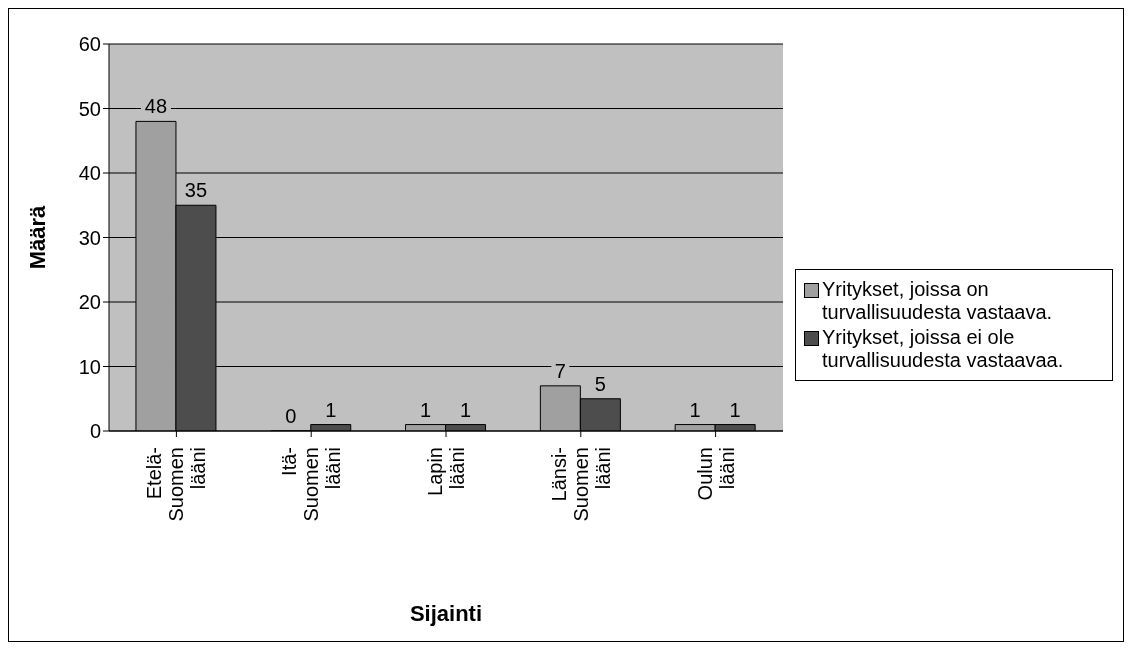 Image resolution: width=1132 pixels, height=652 pixels. I want to click on y-tick-label: 30, so click(89, 237).